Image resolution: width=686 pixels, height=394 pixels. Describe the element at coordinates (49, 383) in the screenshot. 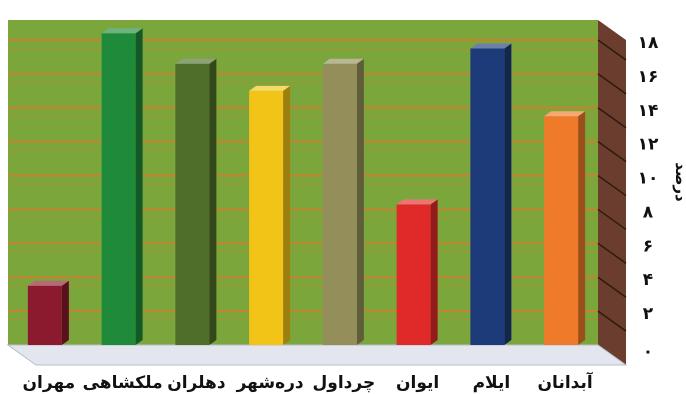

I see `category-label: مهران` at that location.